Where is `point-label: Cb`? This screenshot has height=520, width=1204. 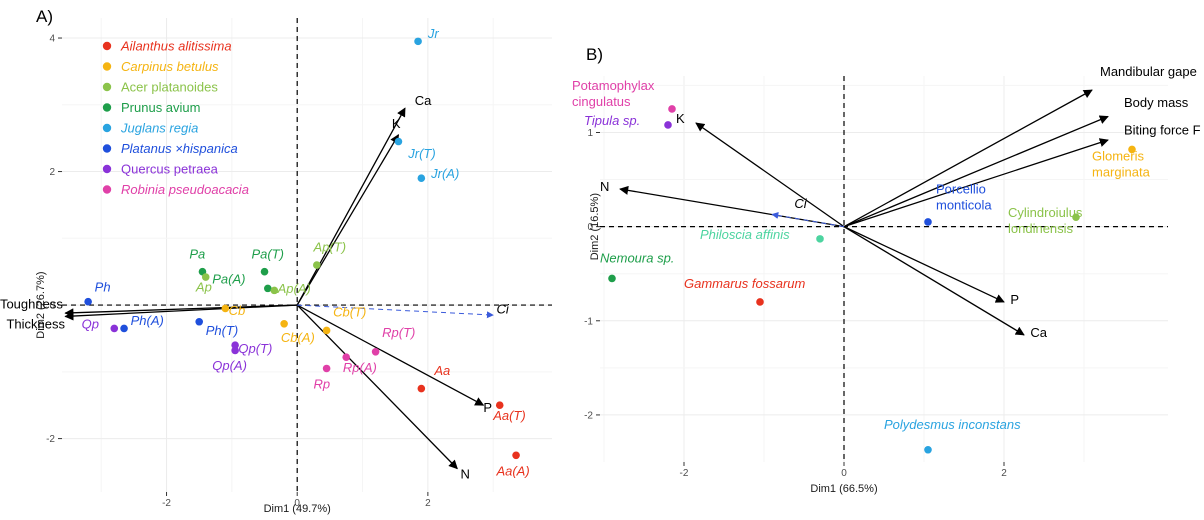 point-label: Cb is located at coordinates (237, 310).